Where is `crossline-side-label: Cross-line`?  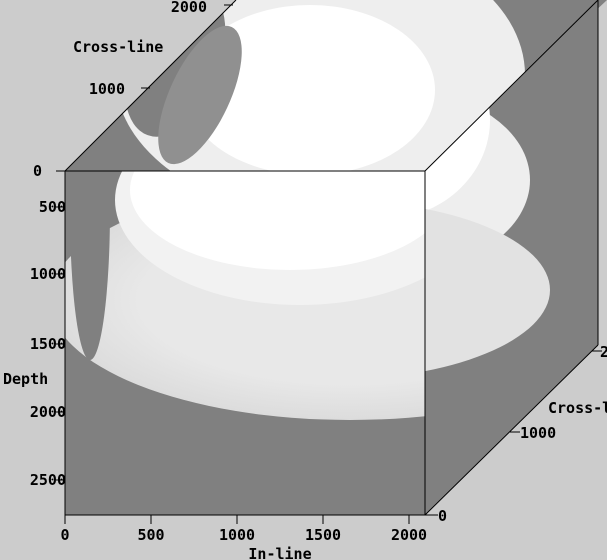 crossline-side-label: Cross-line is located at coordinates (577, 408).